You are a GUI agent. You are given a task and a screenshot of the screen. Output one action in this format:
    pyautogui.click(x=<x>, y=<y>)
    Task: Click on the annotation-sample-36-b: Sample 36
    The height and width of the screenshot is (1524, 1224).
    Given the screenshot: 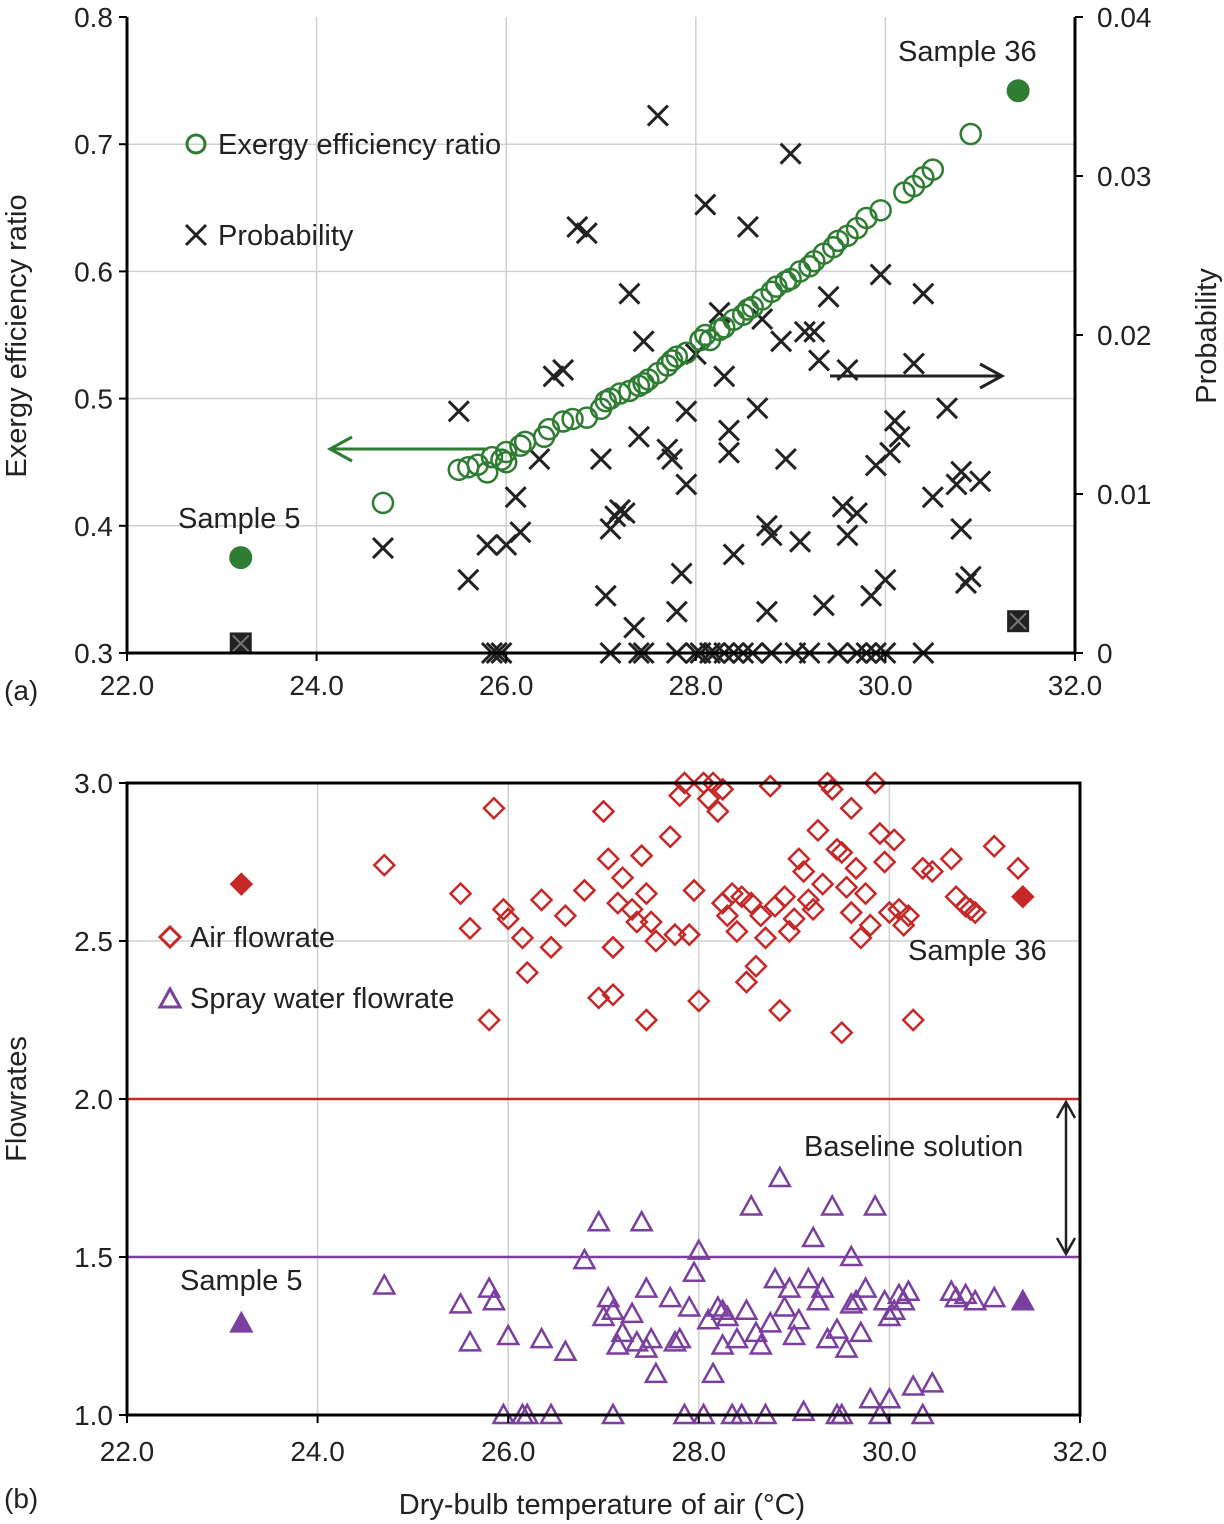 What is the action you would take?
    pyautogui.click(x=977, y=951)
    